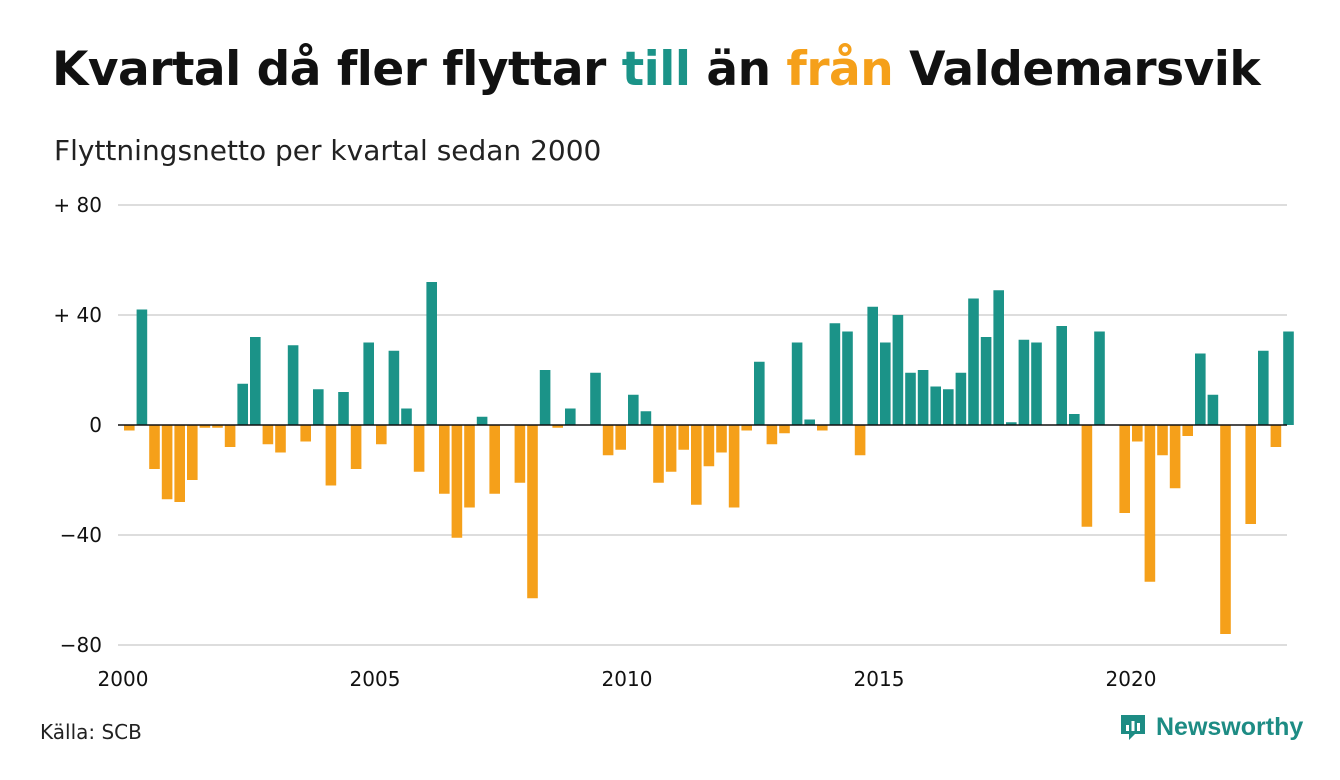 The image size is (1340, 780). Describe the element at coordinates (1077, 69) in the screenshot. I see `title-part-3: Valdemarsvik` at that location.